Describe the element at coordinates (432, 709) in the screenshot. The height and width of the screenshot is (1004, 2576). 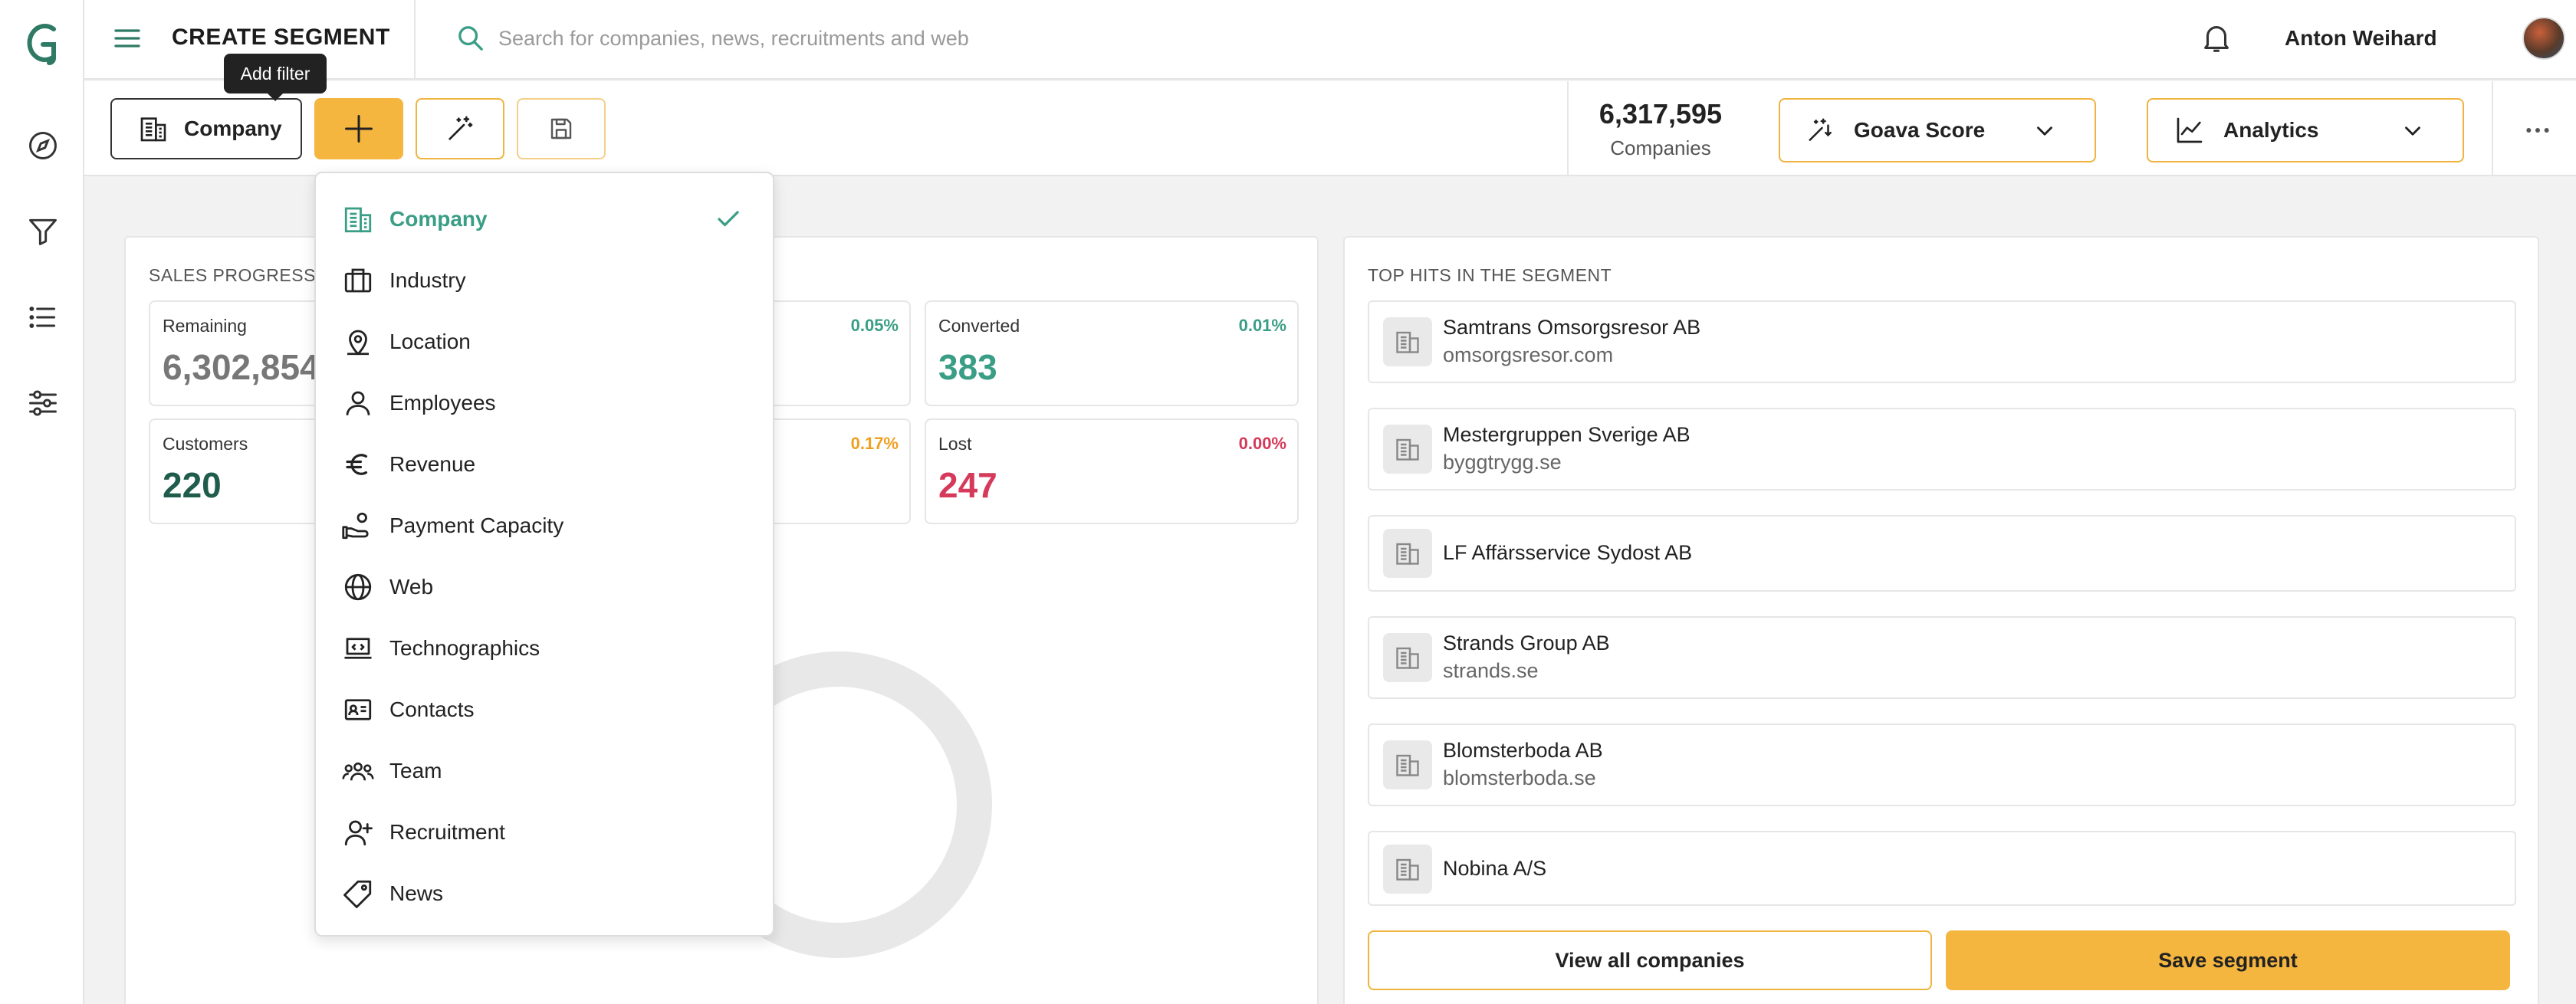
I see `filter-option-label: Contacts` at that location.